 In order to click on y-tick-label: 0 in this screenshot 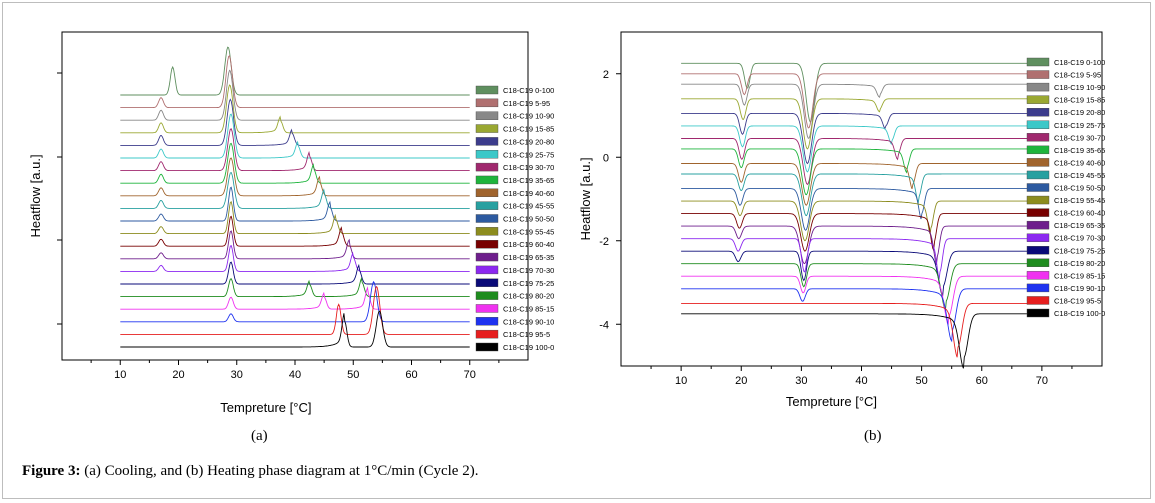, I will do `click(606, 158)`.